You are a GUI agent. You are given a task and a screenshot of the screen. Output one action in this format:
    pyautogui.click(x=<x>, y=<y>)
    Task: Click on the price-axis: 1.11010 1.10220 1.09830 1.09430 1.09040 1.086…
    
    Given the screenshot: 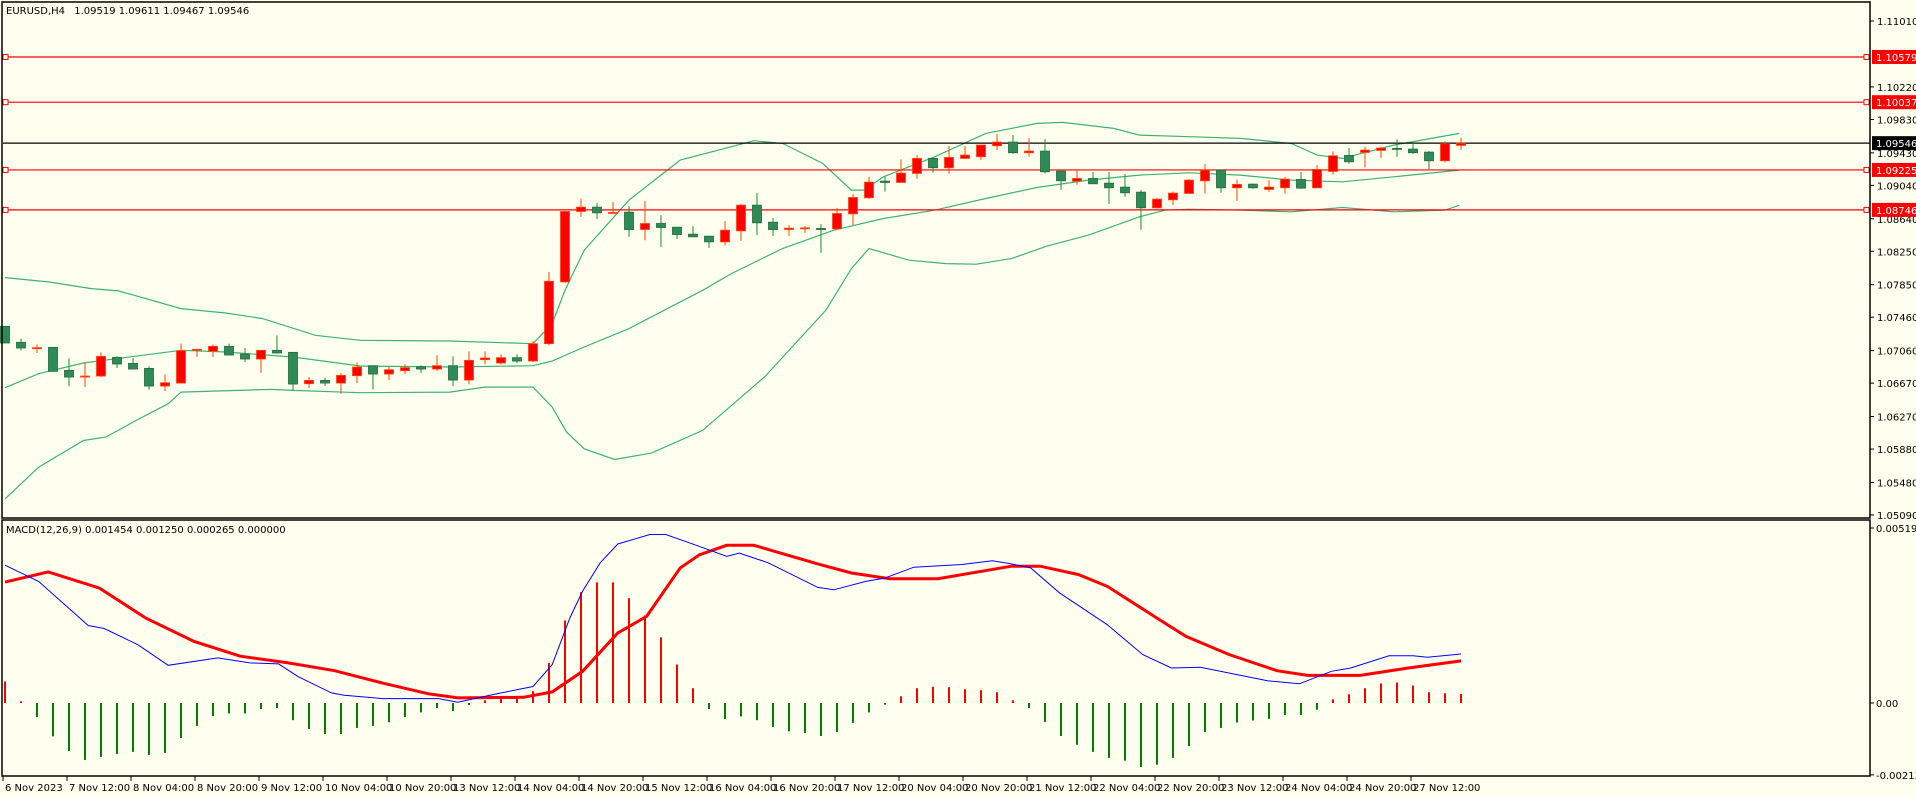 What is the action you would take?
    pyautogui.click(x=1893, y=269)
    